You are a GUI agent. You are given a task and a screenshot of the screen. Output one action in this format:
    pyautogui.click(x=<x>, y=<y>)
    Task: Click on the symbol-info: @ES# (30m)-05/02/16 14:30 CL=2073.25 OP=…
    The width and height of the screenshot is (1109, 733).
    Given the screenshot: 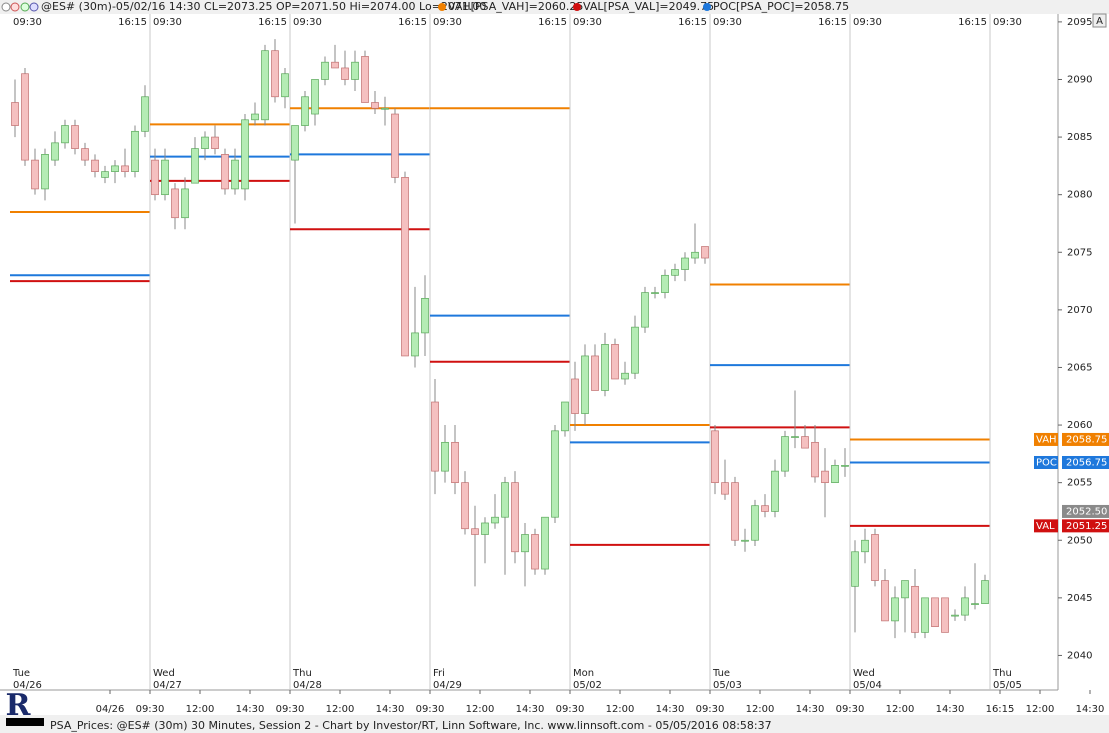 What is the action you would take?
    pyautogui.click(x=263, y=6)
    